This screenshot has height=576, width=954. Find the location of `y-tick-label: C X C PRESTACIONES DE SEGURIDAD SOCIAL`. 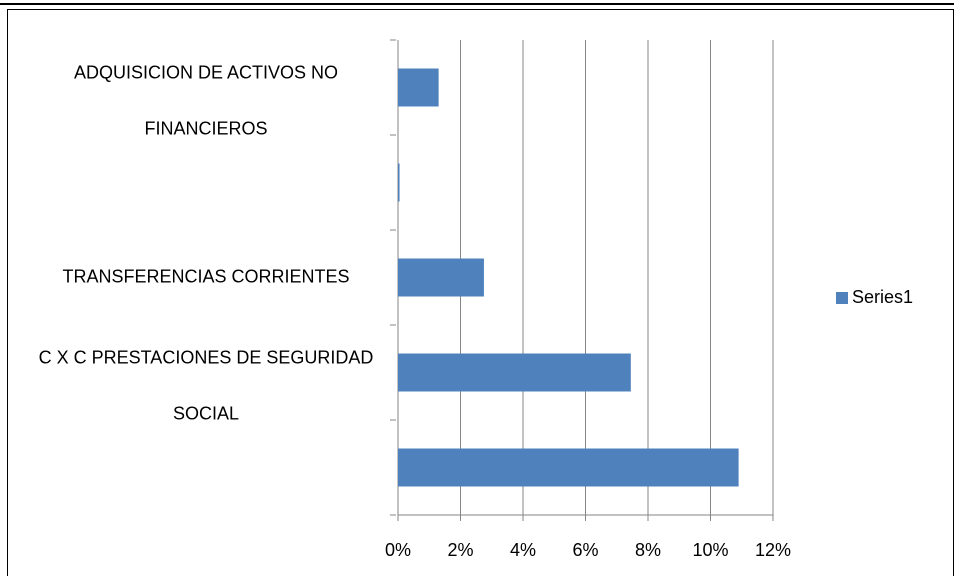

y-tick-label: C X C PRESTACIONES DE SEGURIDAD SOCIAL is located at coordinates (206, 385).